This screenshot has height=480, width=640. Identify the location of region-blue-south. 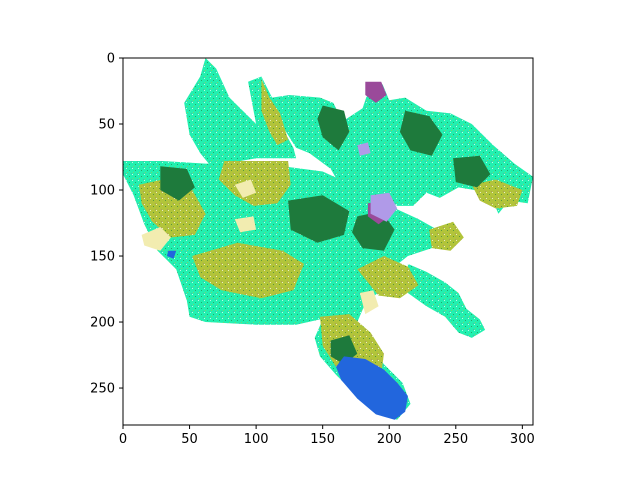
(372, 388).